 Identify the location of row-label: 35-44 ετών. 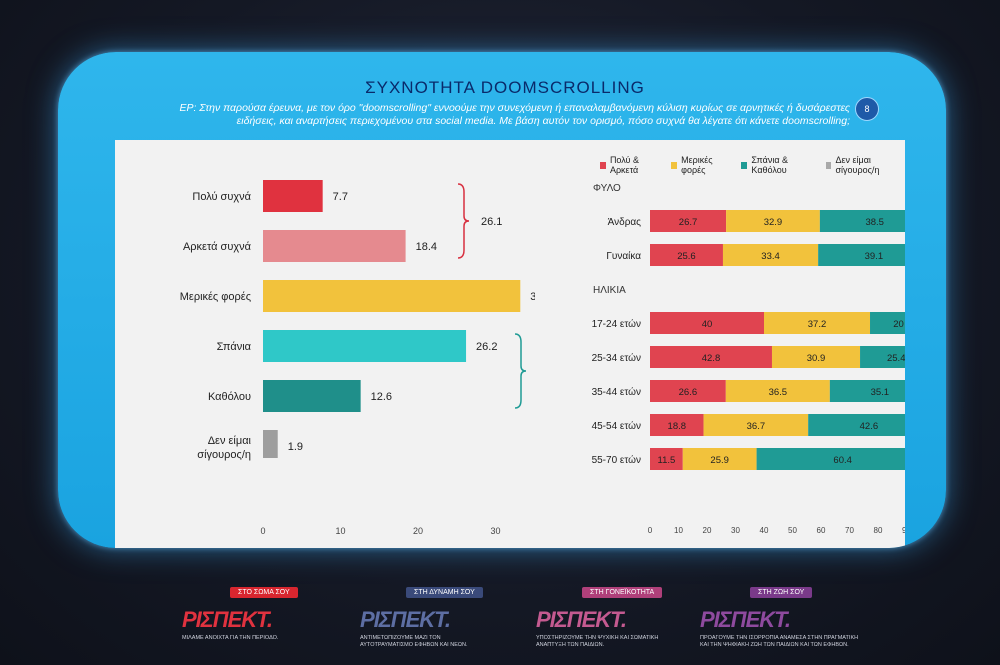
(616, 392).